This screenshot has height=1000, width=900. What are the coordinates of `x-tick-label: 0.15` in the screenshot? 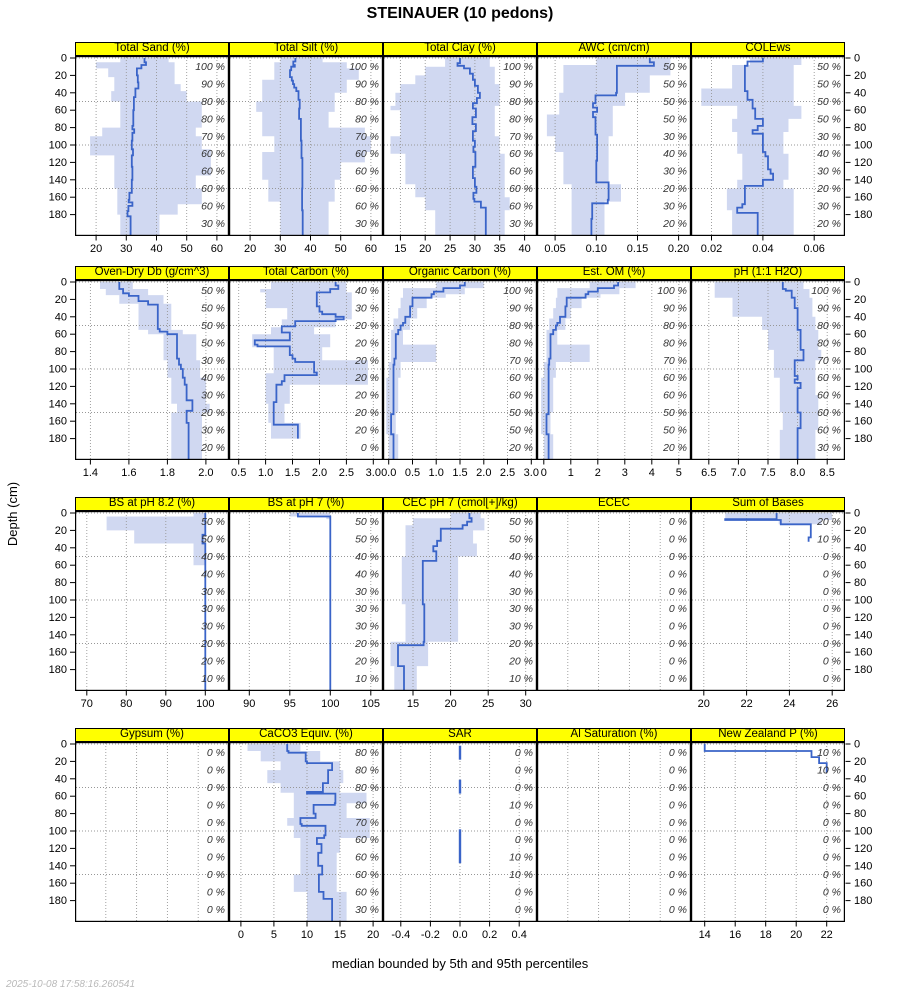 It's located at (637, 249).